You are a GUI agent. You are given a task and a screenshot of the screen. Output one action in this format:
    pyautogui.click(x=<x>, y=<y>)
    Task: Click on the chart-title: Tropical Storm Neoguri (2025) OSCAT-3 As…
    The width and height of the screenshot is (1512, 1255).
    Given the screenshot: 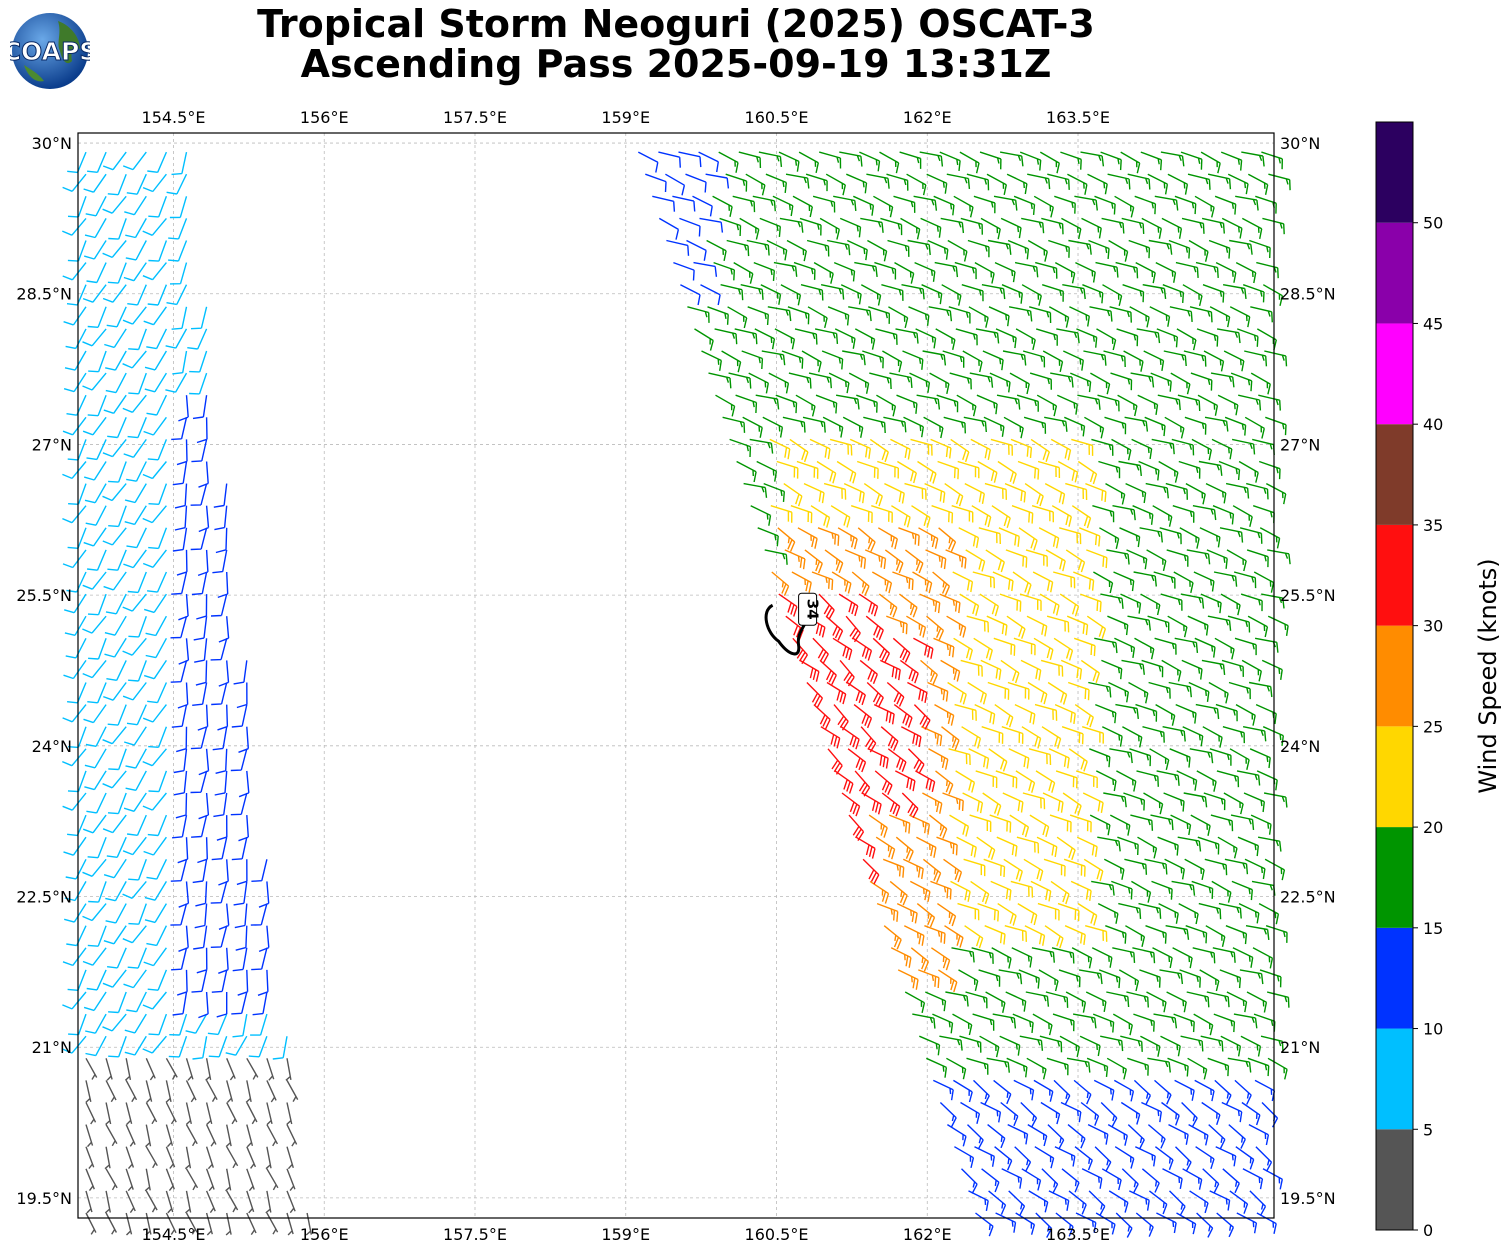 What is the action you would take?
    pyautogui.click(x=676, y=44)
    